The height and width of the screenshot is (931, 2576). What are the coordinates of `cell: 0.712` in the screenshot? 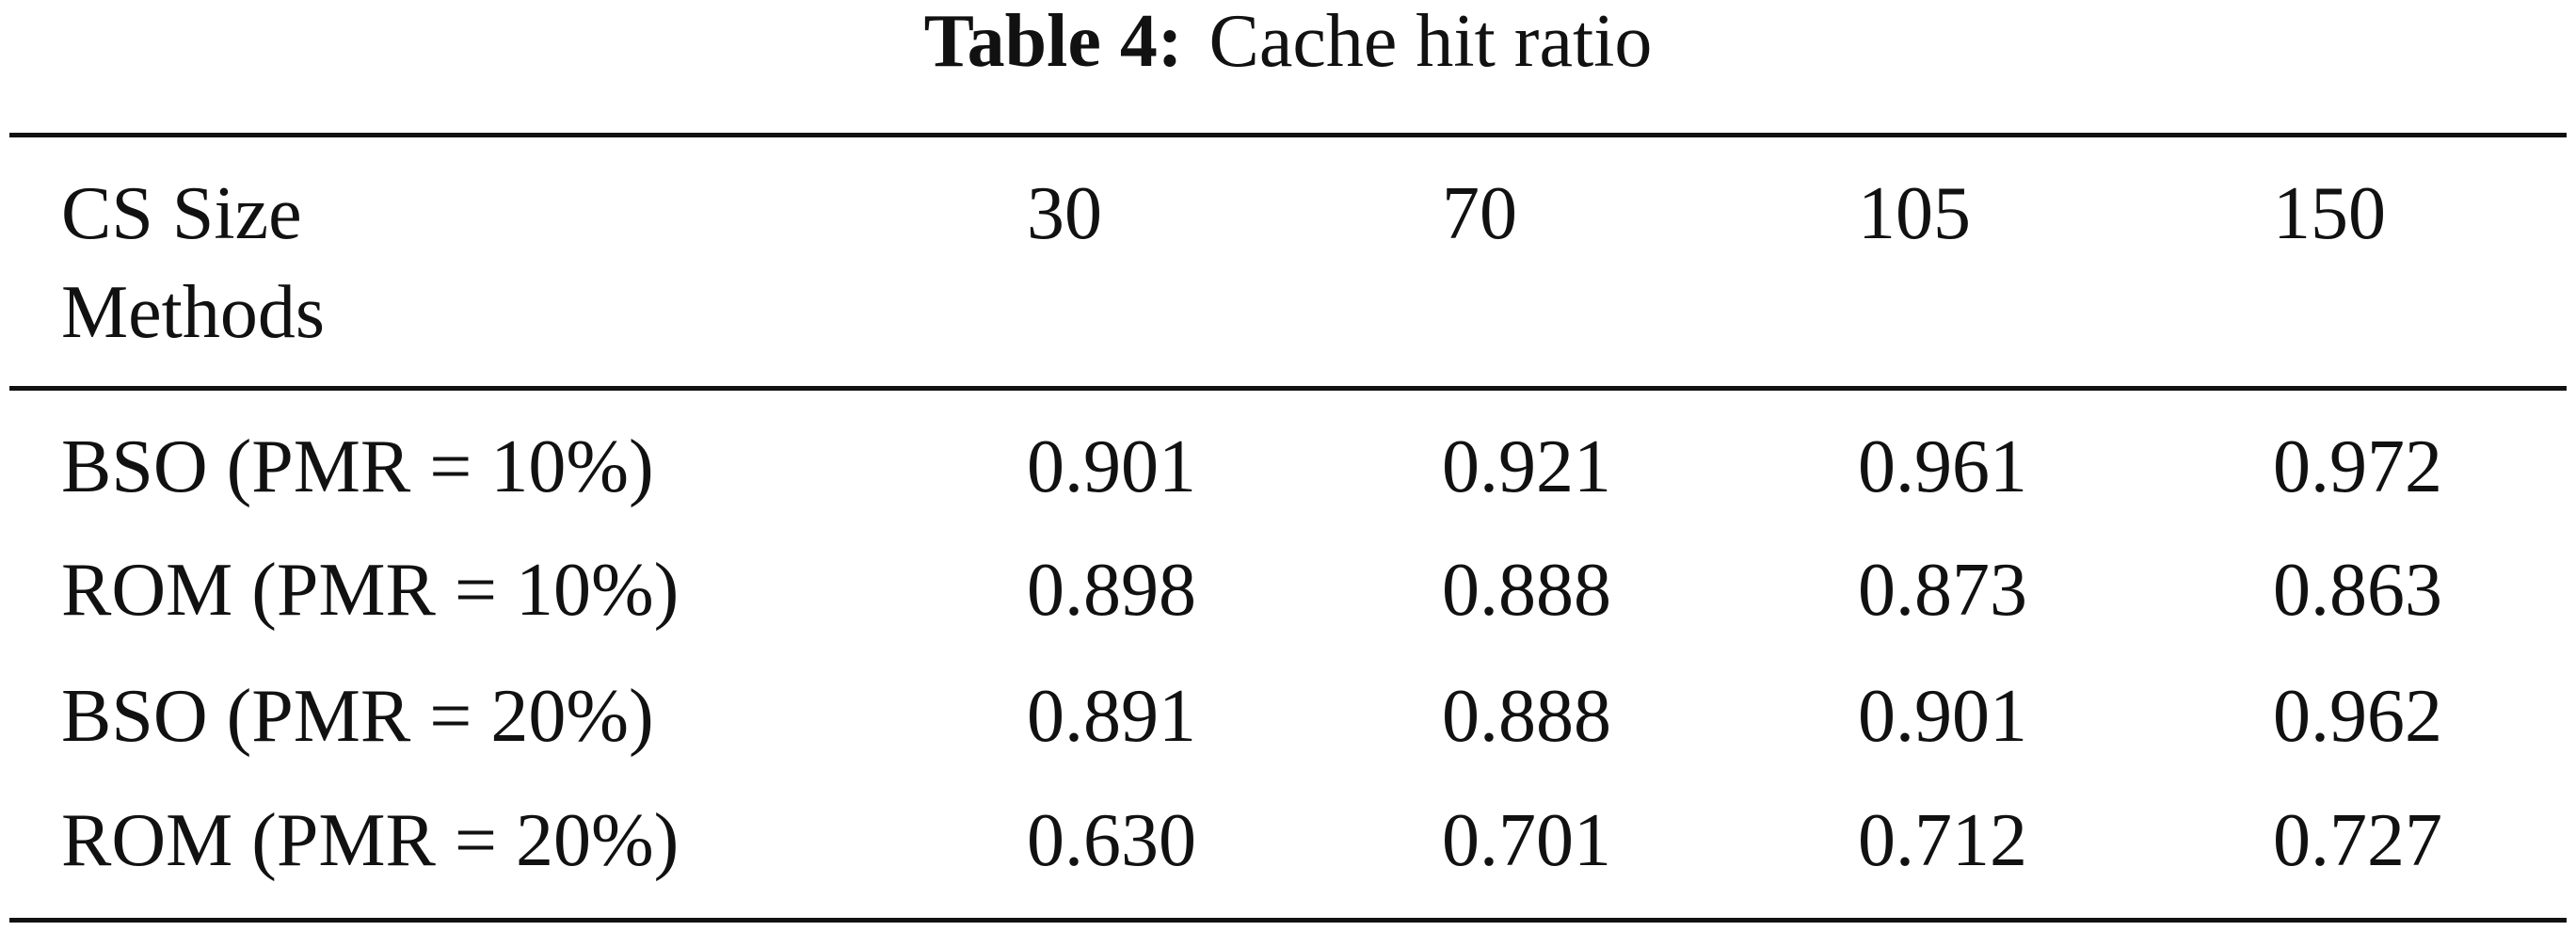 It's located at (1942, 840).